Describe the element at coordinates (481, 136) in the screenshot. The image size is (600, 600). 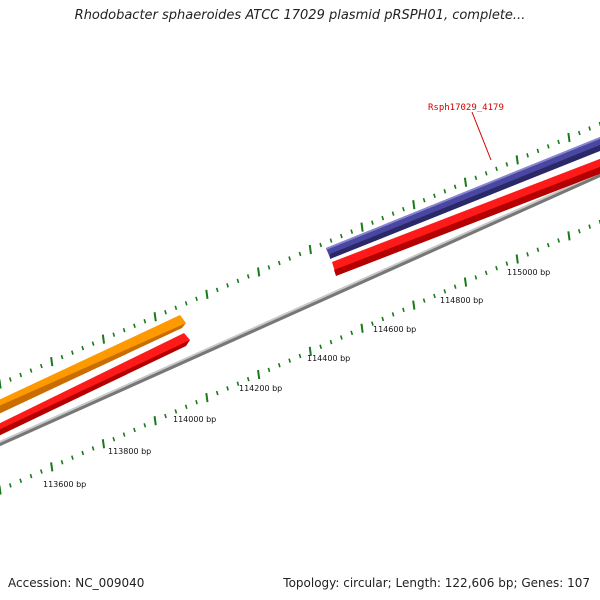
I see `gene-label-leader` at that location.